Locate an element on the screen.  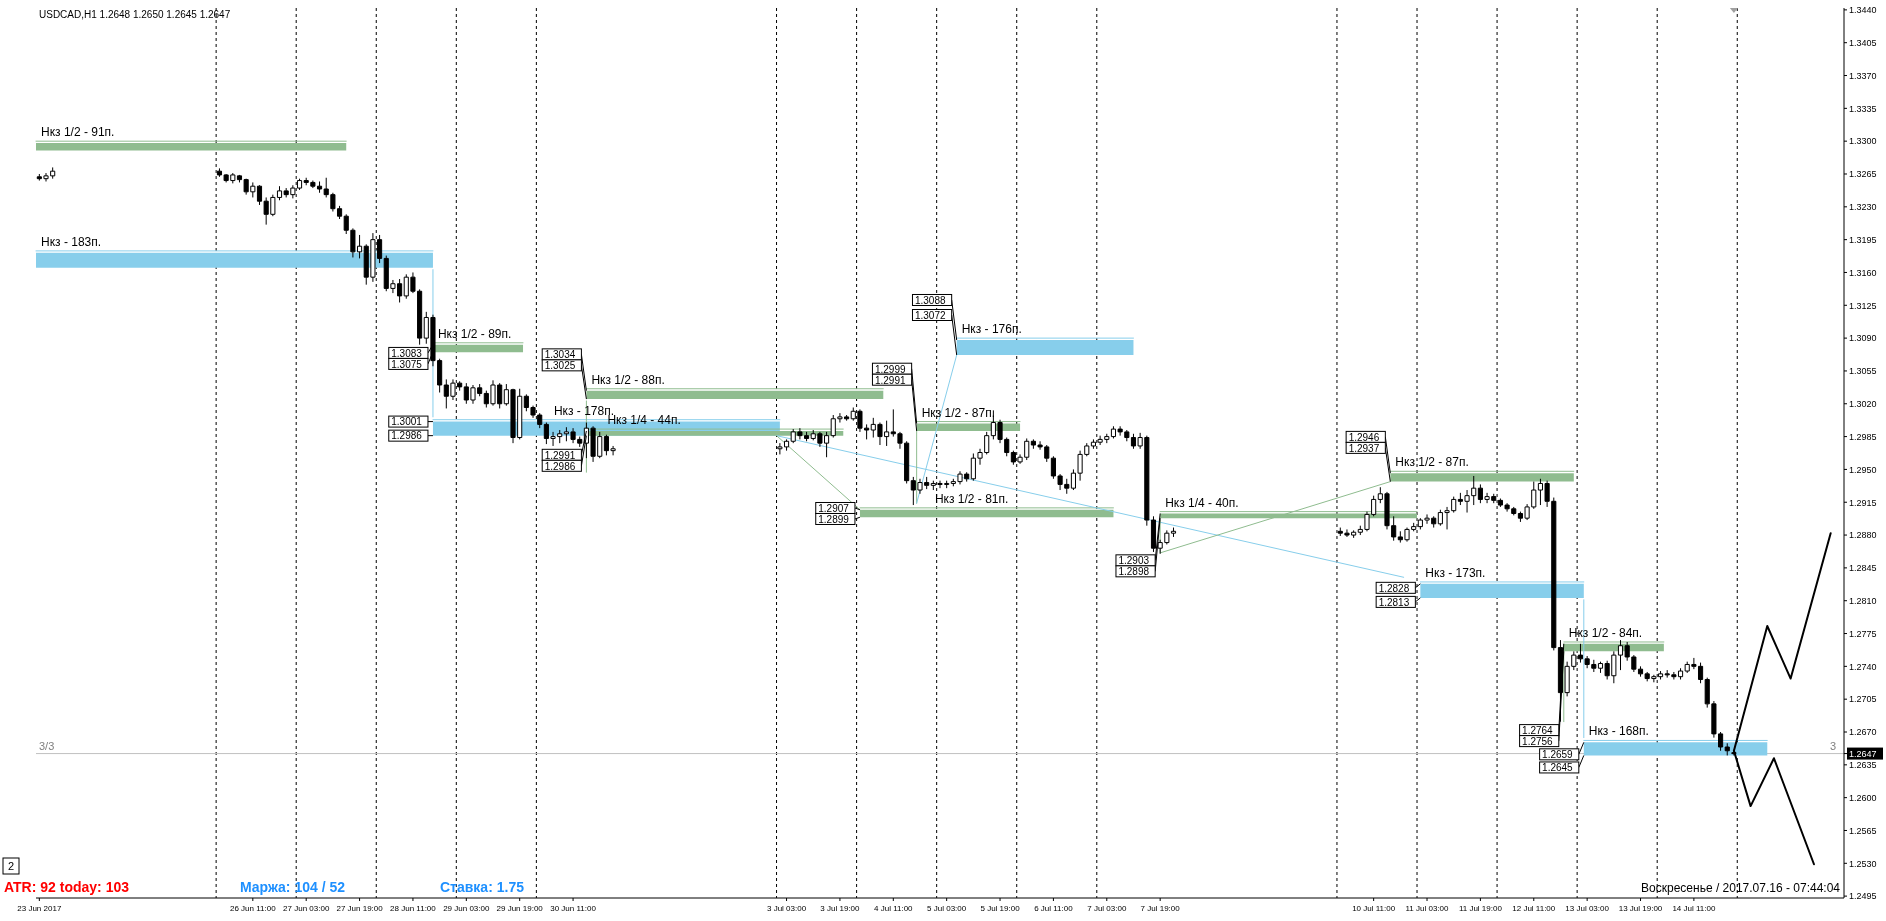
annotation: 1.2946 is located at coordinates (1364, 437).